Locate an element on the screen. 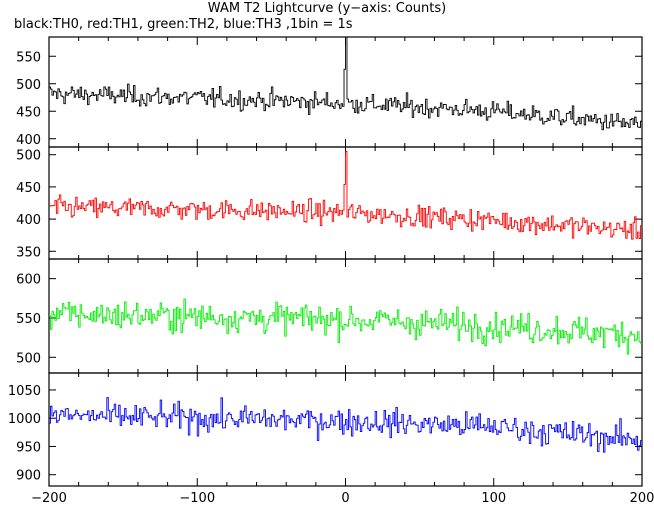  y-tick-label: 1000 is located at coordinates (24, 419).